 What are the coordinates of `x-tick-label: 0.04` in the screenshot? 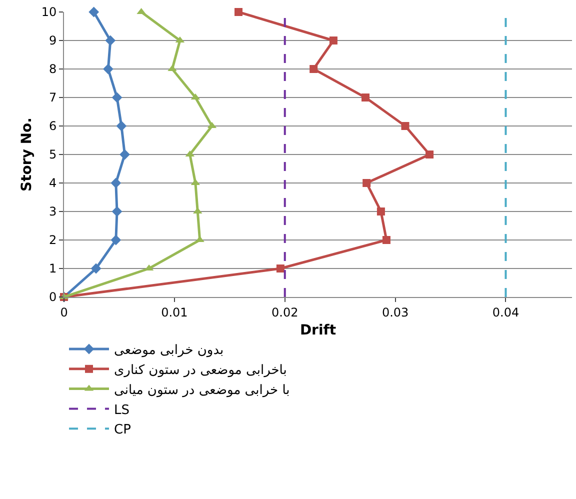 It's located at (506, 312).